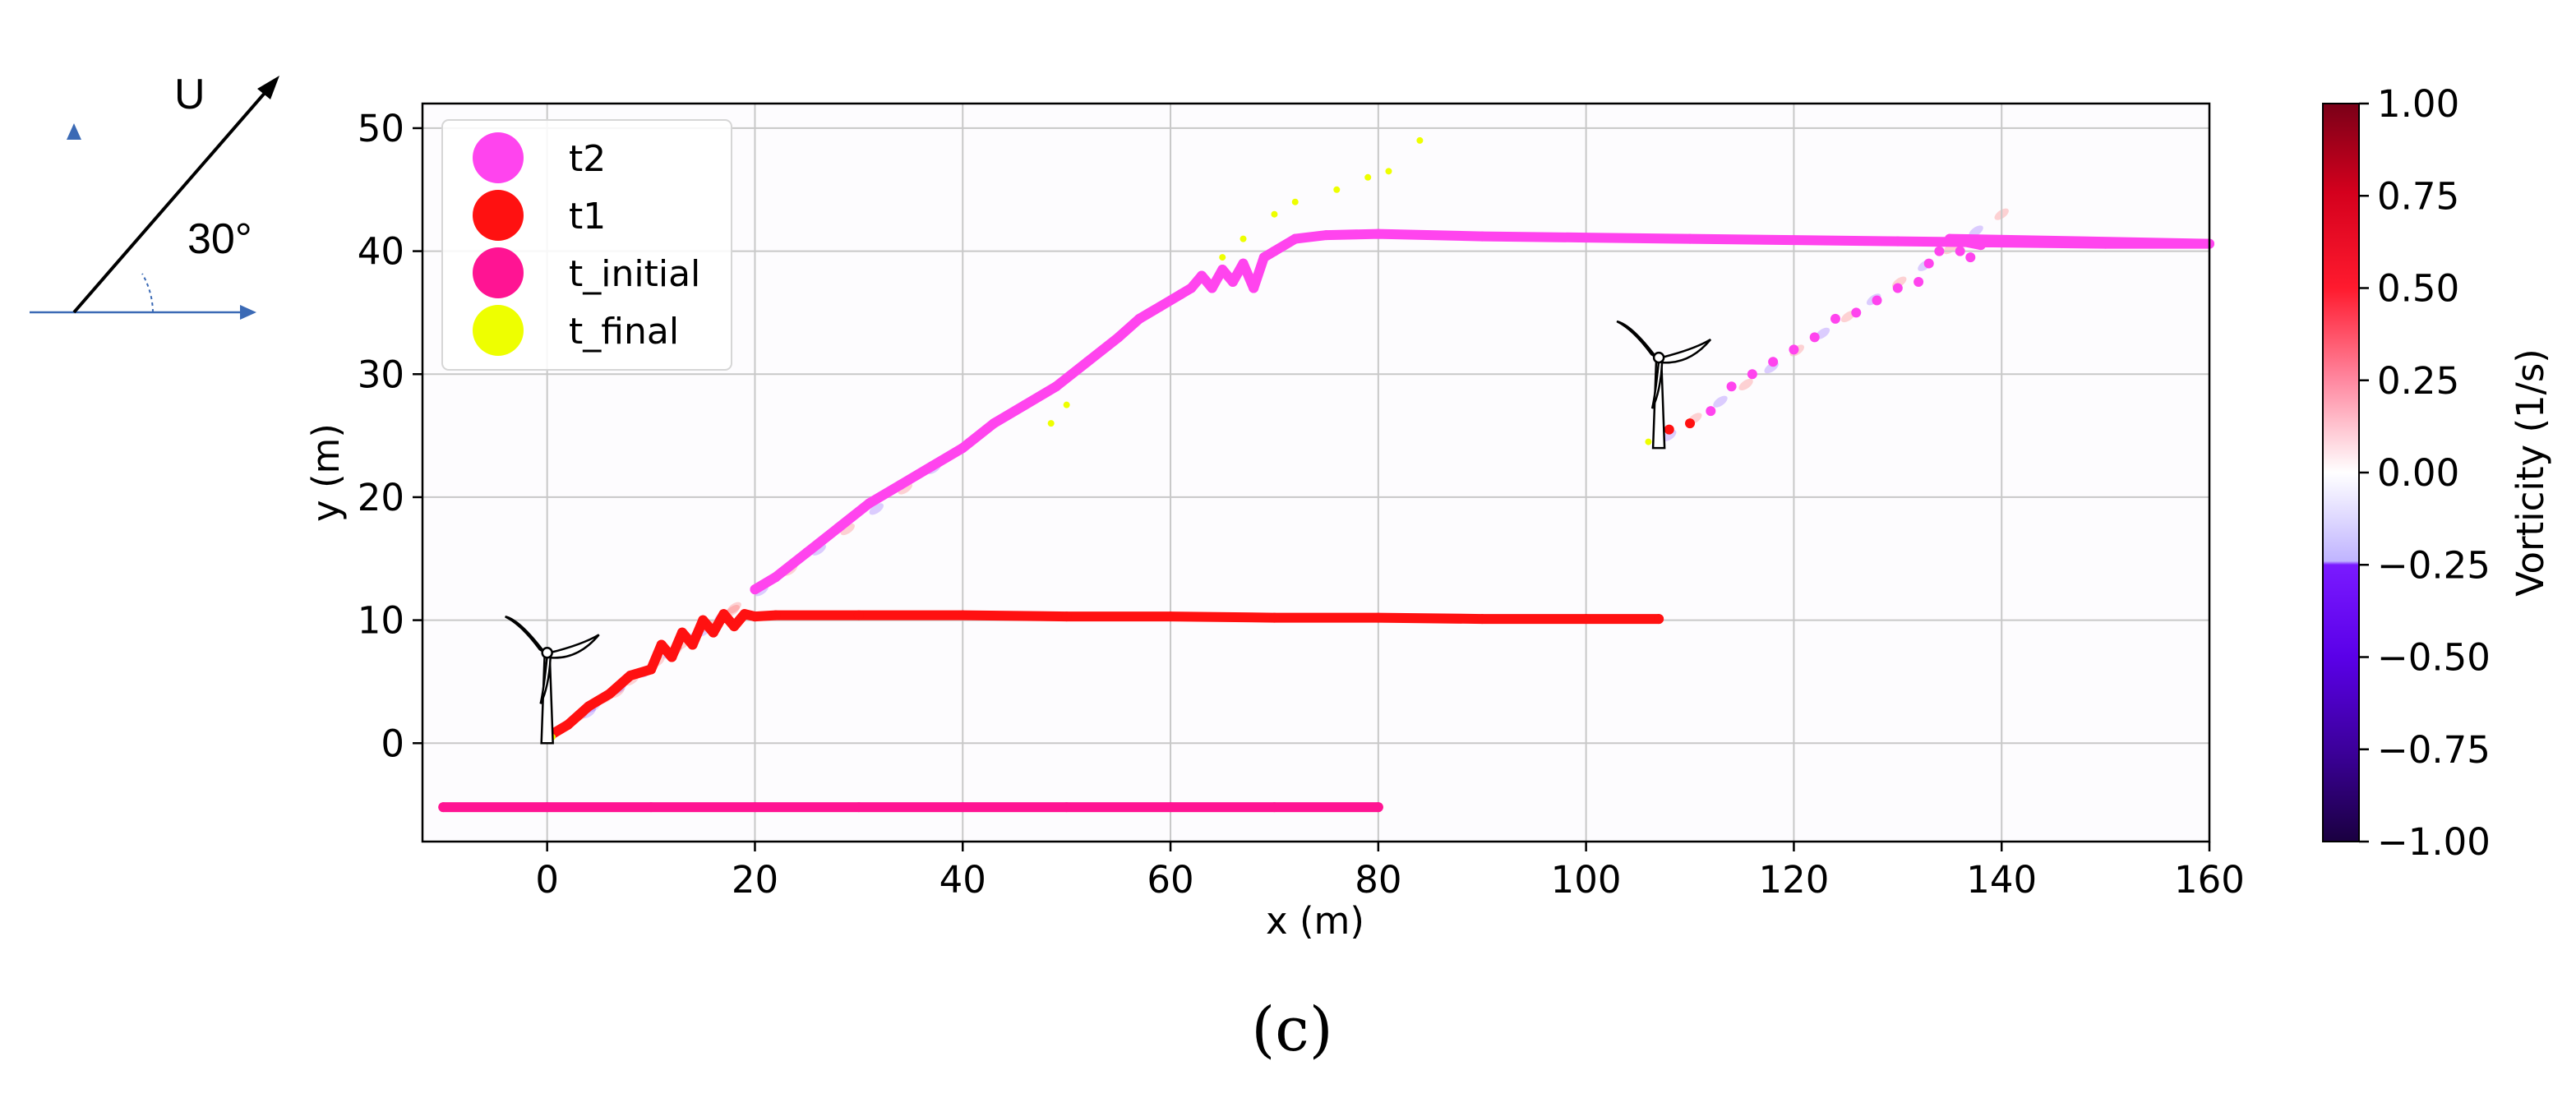 The image size is (2576, 1098). What do you see at coordinates (2434, 658) in the screenshot?
I see `colorbar-tick-label: −0.50` at bounding box center [2434, 658].